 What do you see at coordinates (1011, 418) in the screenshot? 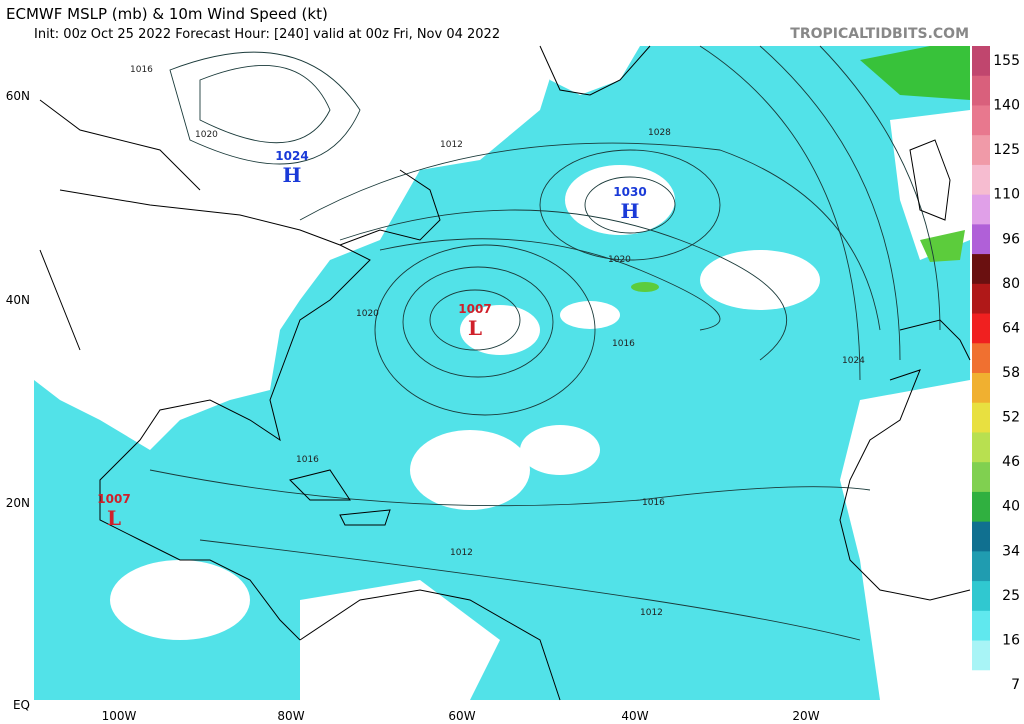
I see `colorbar-label: 52` at bounding box center [1011, 418].